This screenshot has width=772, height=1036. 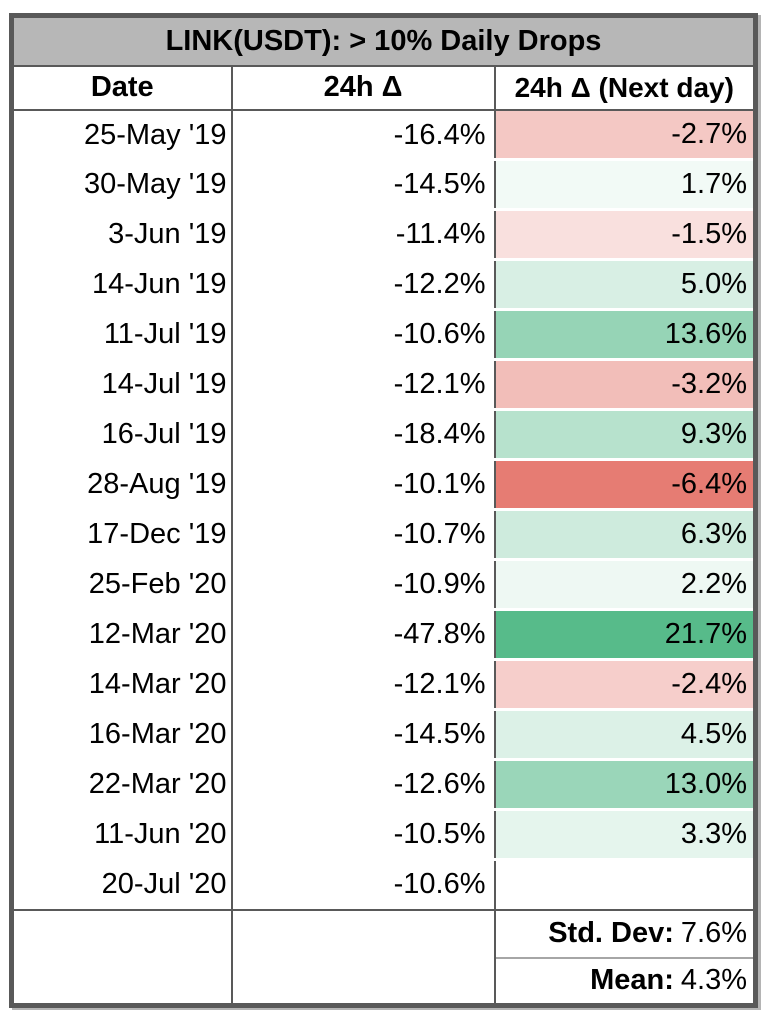 What do you see at coordinates (625, 735) in the screenshot?
I see `next-day-cell: 4.5%` at bounding box center [625, 735].